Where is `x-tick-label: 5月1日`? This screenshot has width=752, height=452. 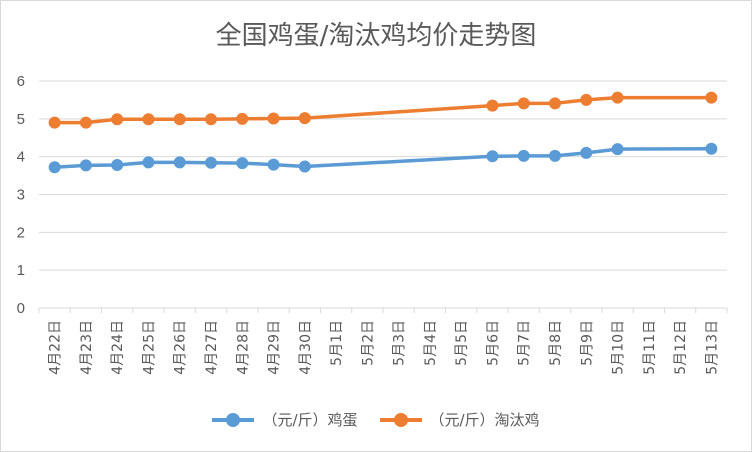 x-tick-label: 5月1日 is located at coordinates (337, 343).